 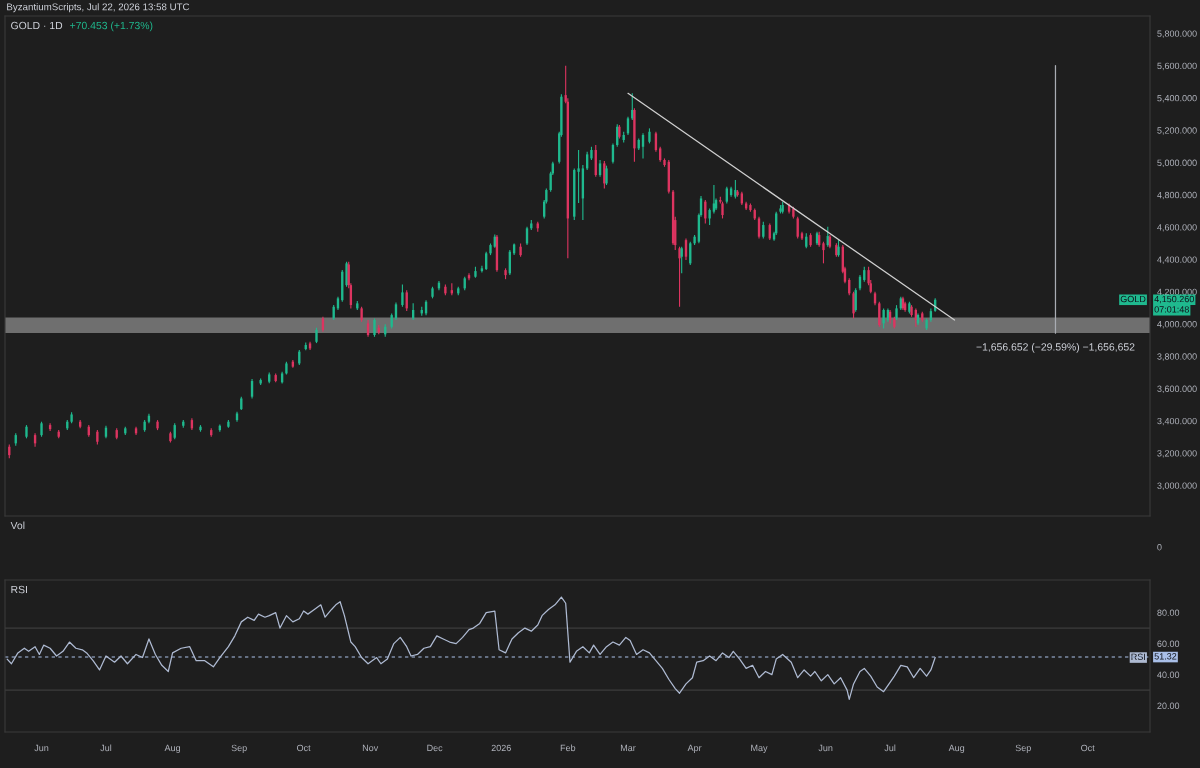 What do you see at coordinates (435, 748) in the screenshot?
I see `x-tick-label: Dec` at bounding box center [435, 748].